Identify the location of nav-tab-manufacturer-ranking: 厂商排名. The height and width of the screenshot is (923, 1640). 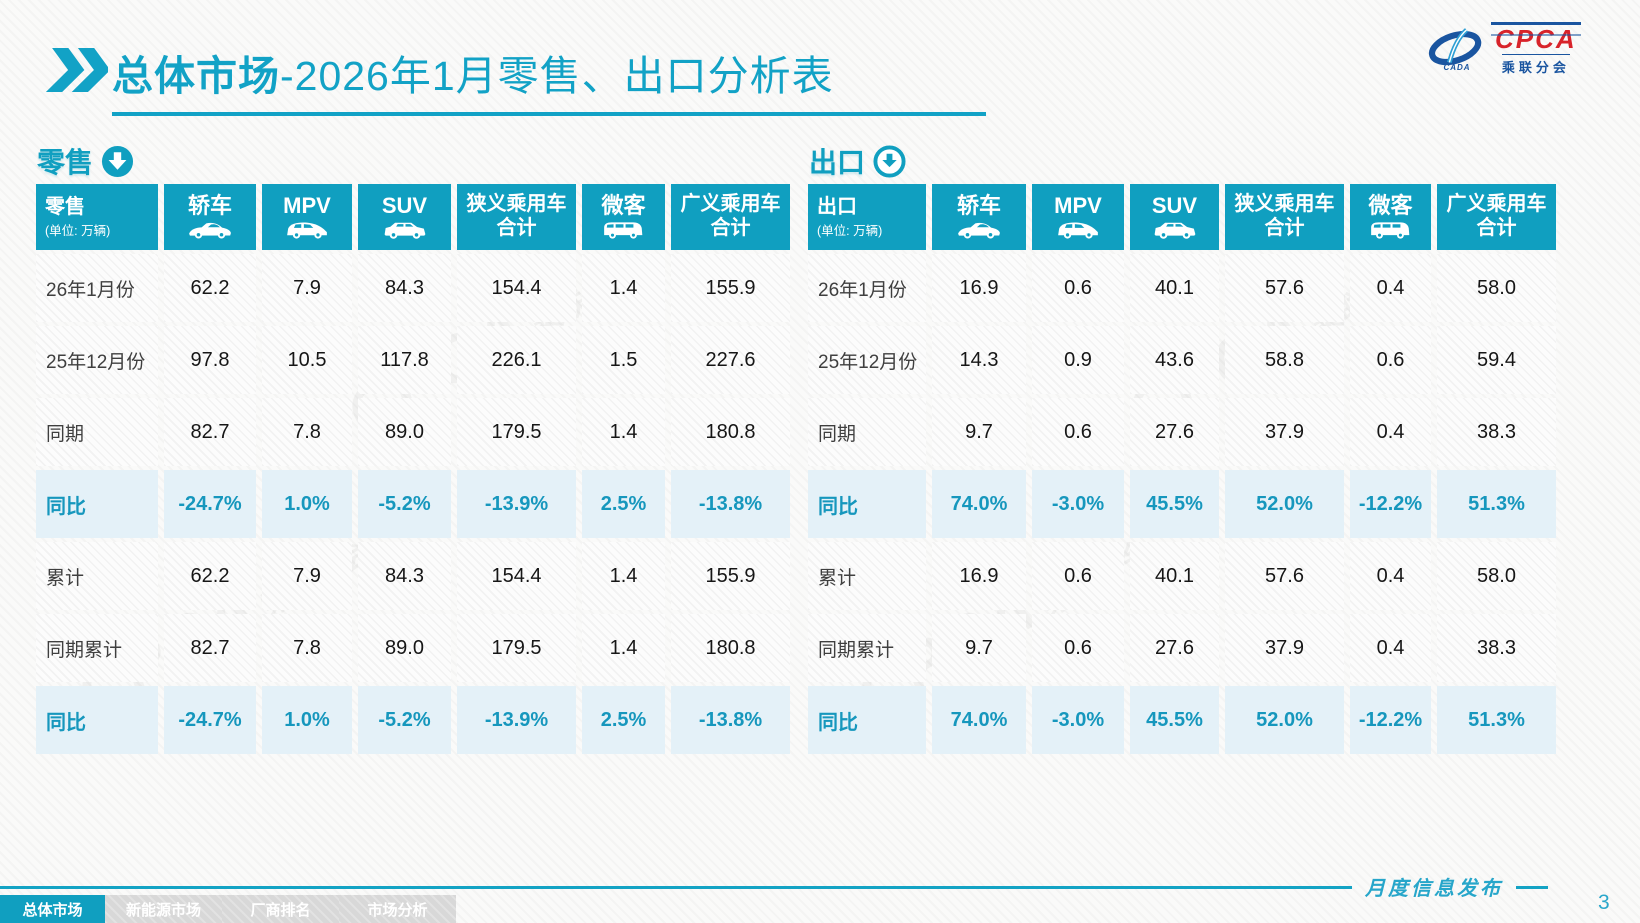
(280, 909).